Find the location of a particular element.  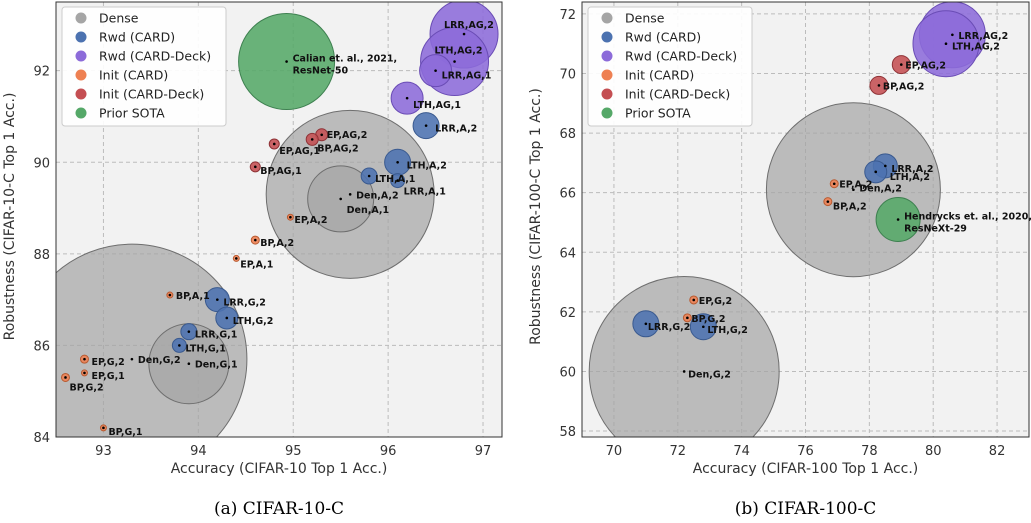

data-label: BP,AG,1 is located at coordinates (280, 171).